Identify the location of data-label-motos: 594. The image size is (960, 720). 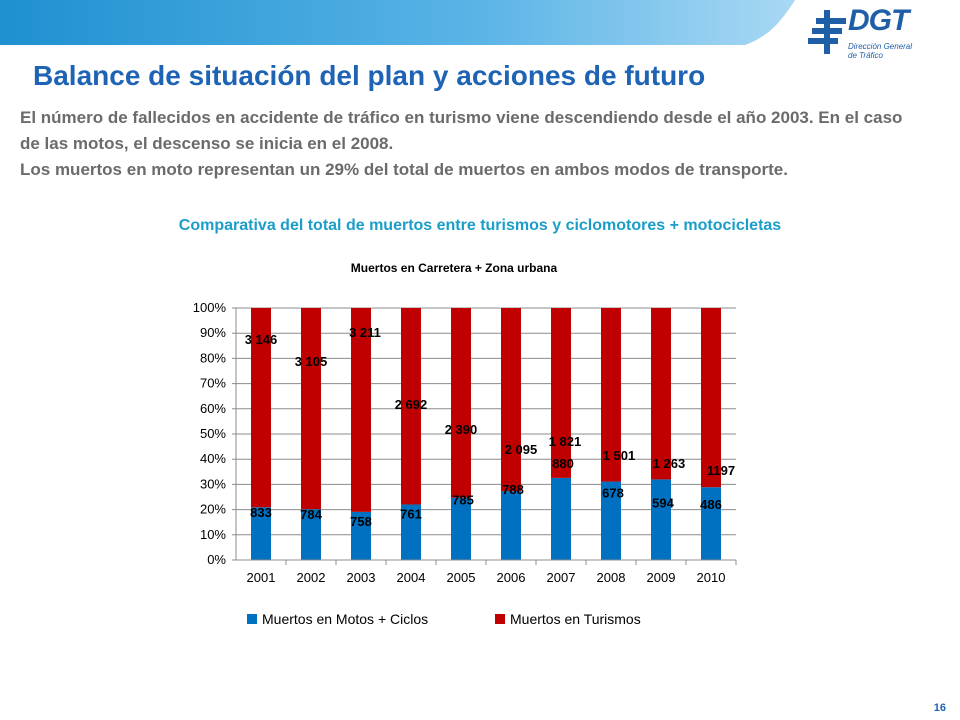
(663, 502).